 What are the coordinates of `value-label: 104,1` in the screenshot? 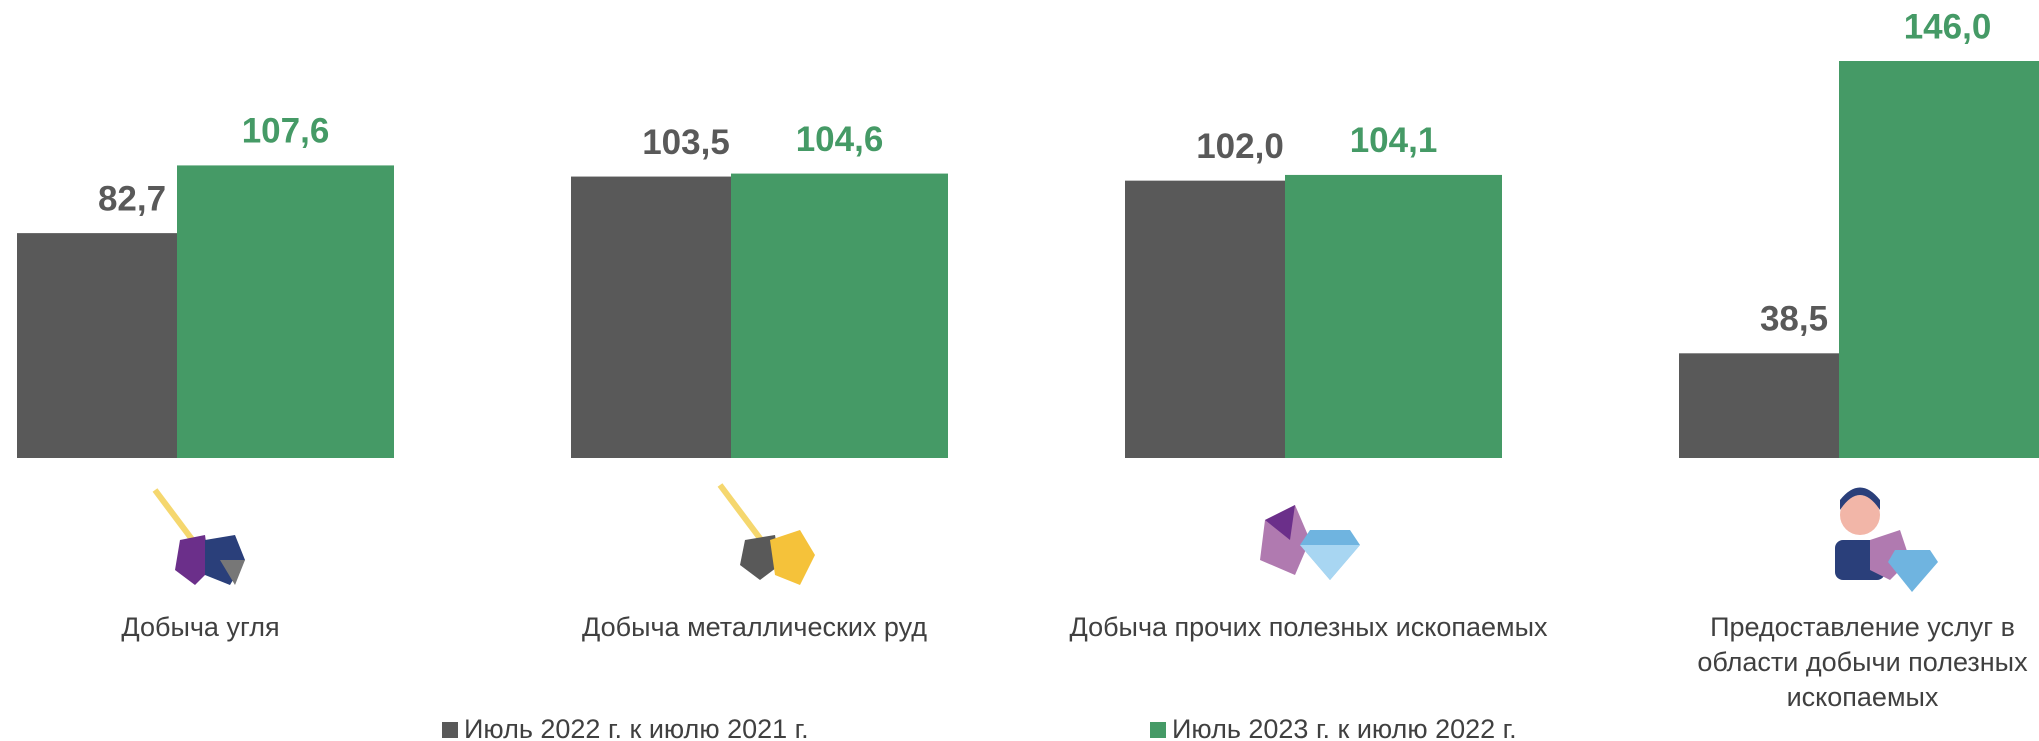 It's located at (1394, 140).